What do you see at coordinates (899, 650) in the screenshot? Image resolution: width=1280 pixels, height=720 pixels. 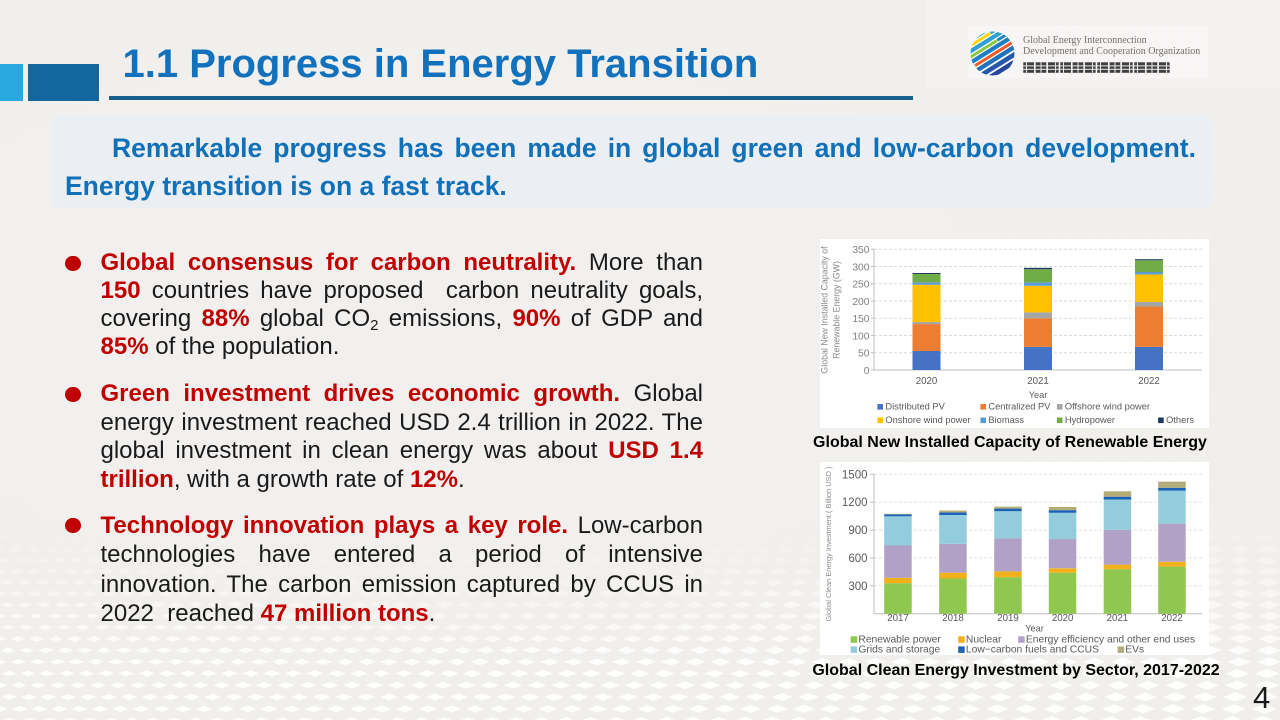 I see `svg-text: Grids and storage` at bounding box center [899, 650].